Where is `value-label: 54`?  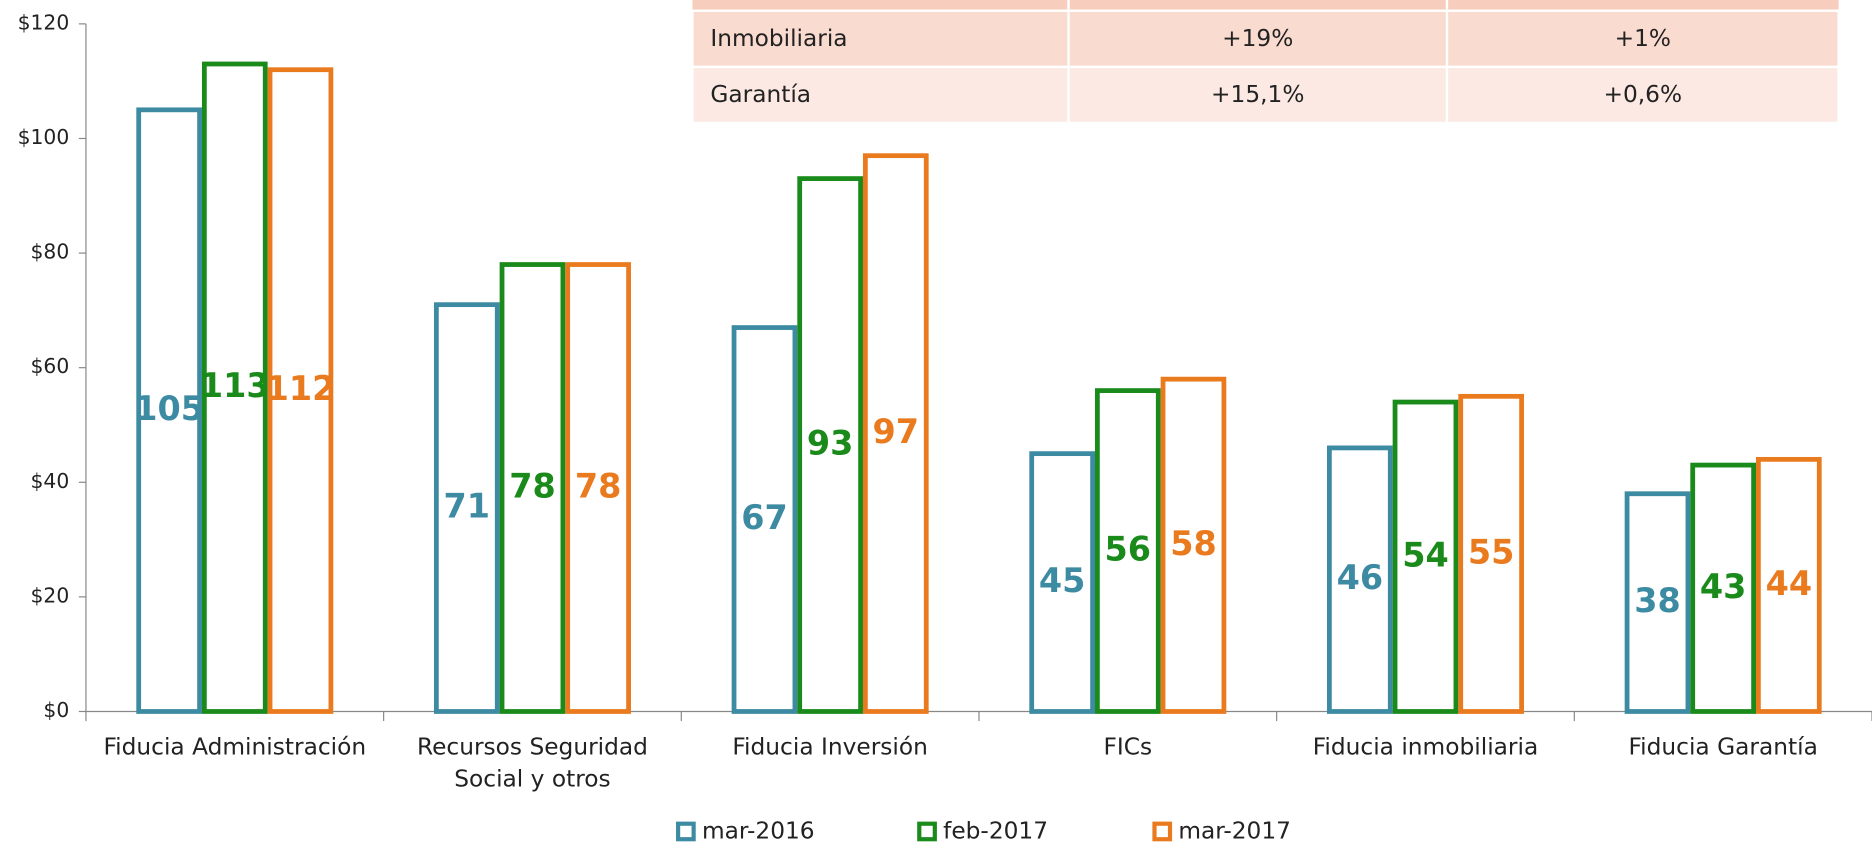 value-label: 54 is located at coordinates (1425, 554).